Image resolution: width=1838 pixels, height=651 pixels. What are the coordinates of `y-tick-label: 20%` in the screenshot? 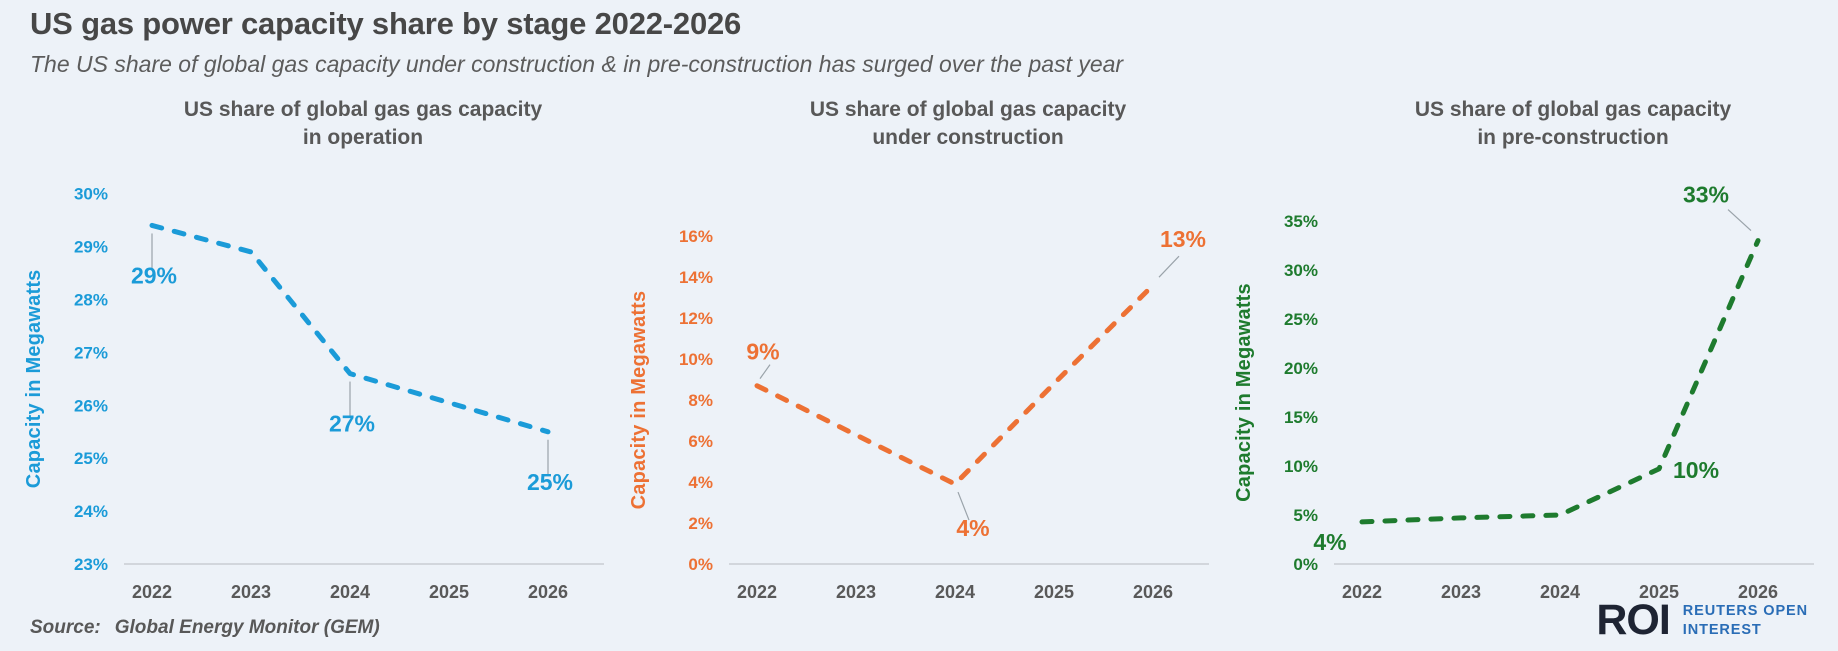 It's located at (1301, 368).